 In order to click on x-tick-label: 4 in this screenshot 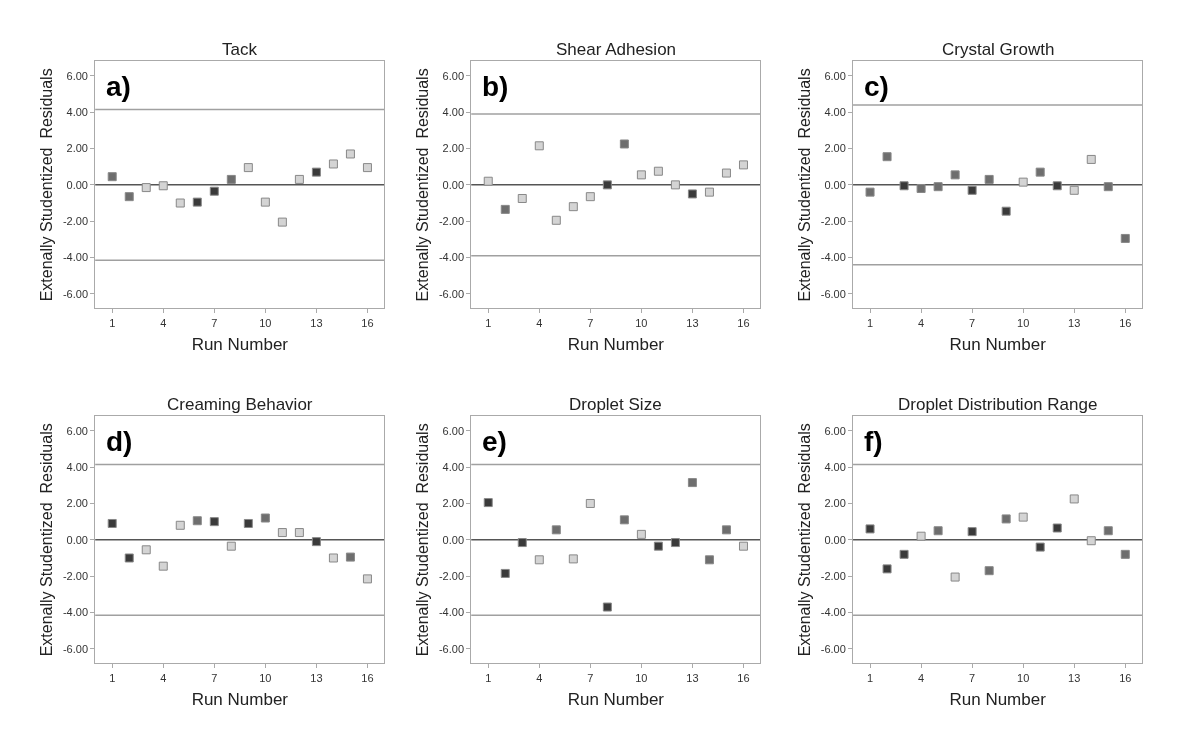, I will do `click(921, 322)`.